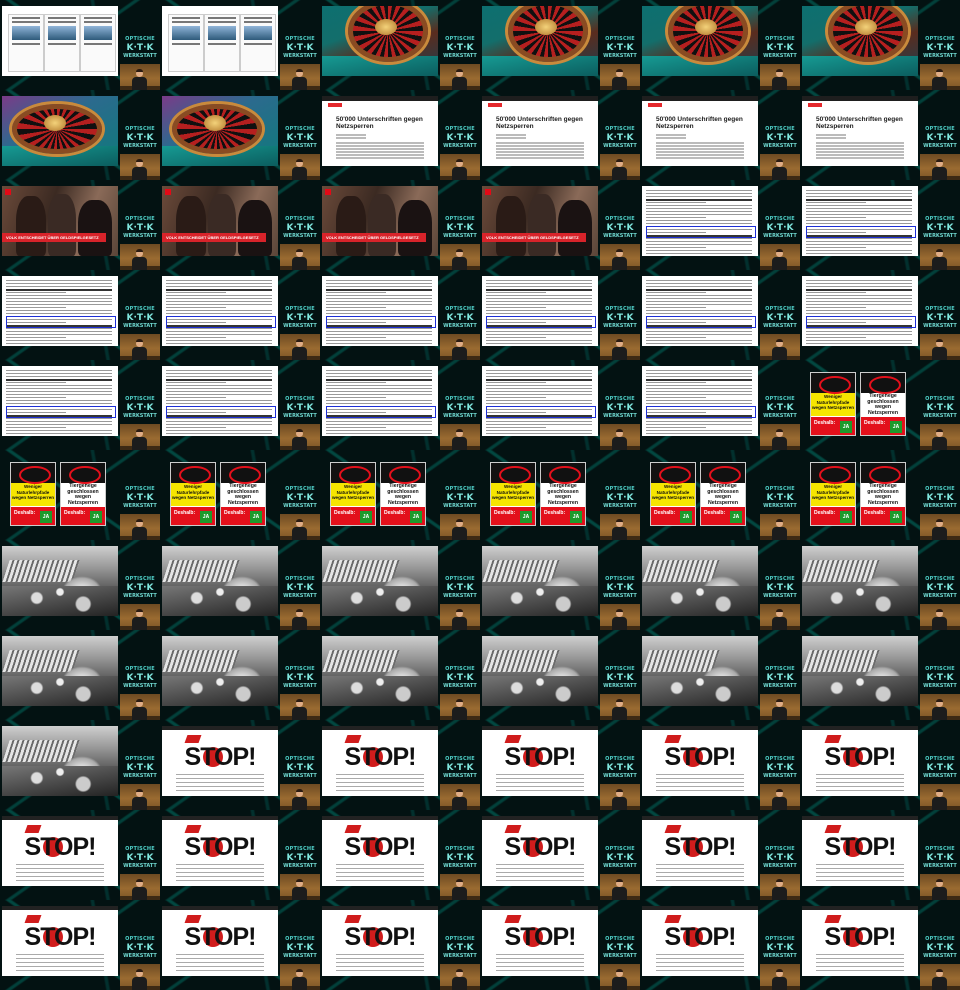 The height and width of the screenshot is (990, 960). What do you see at coordinates (193, 829) in the screenshot?
I see `party-logo` at bounding box center [193, 829].